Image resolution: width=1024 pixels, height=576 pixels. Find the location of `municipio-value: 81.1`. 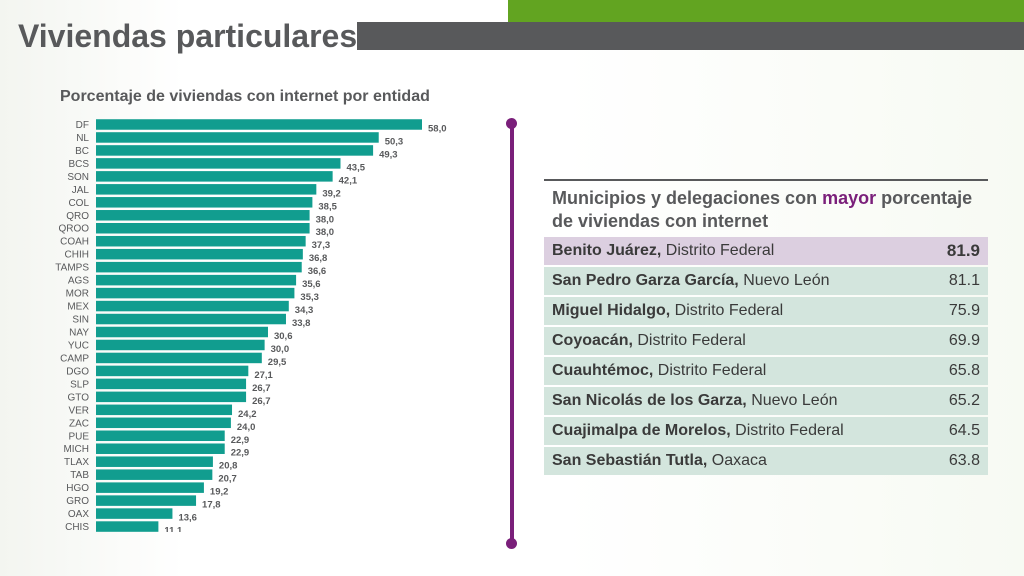

municipio-value: 81.1 is located at coordinates (964, 280).